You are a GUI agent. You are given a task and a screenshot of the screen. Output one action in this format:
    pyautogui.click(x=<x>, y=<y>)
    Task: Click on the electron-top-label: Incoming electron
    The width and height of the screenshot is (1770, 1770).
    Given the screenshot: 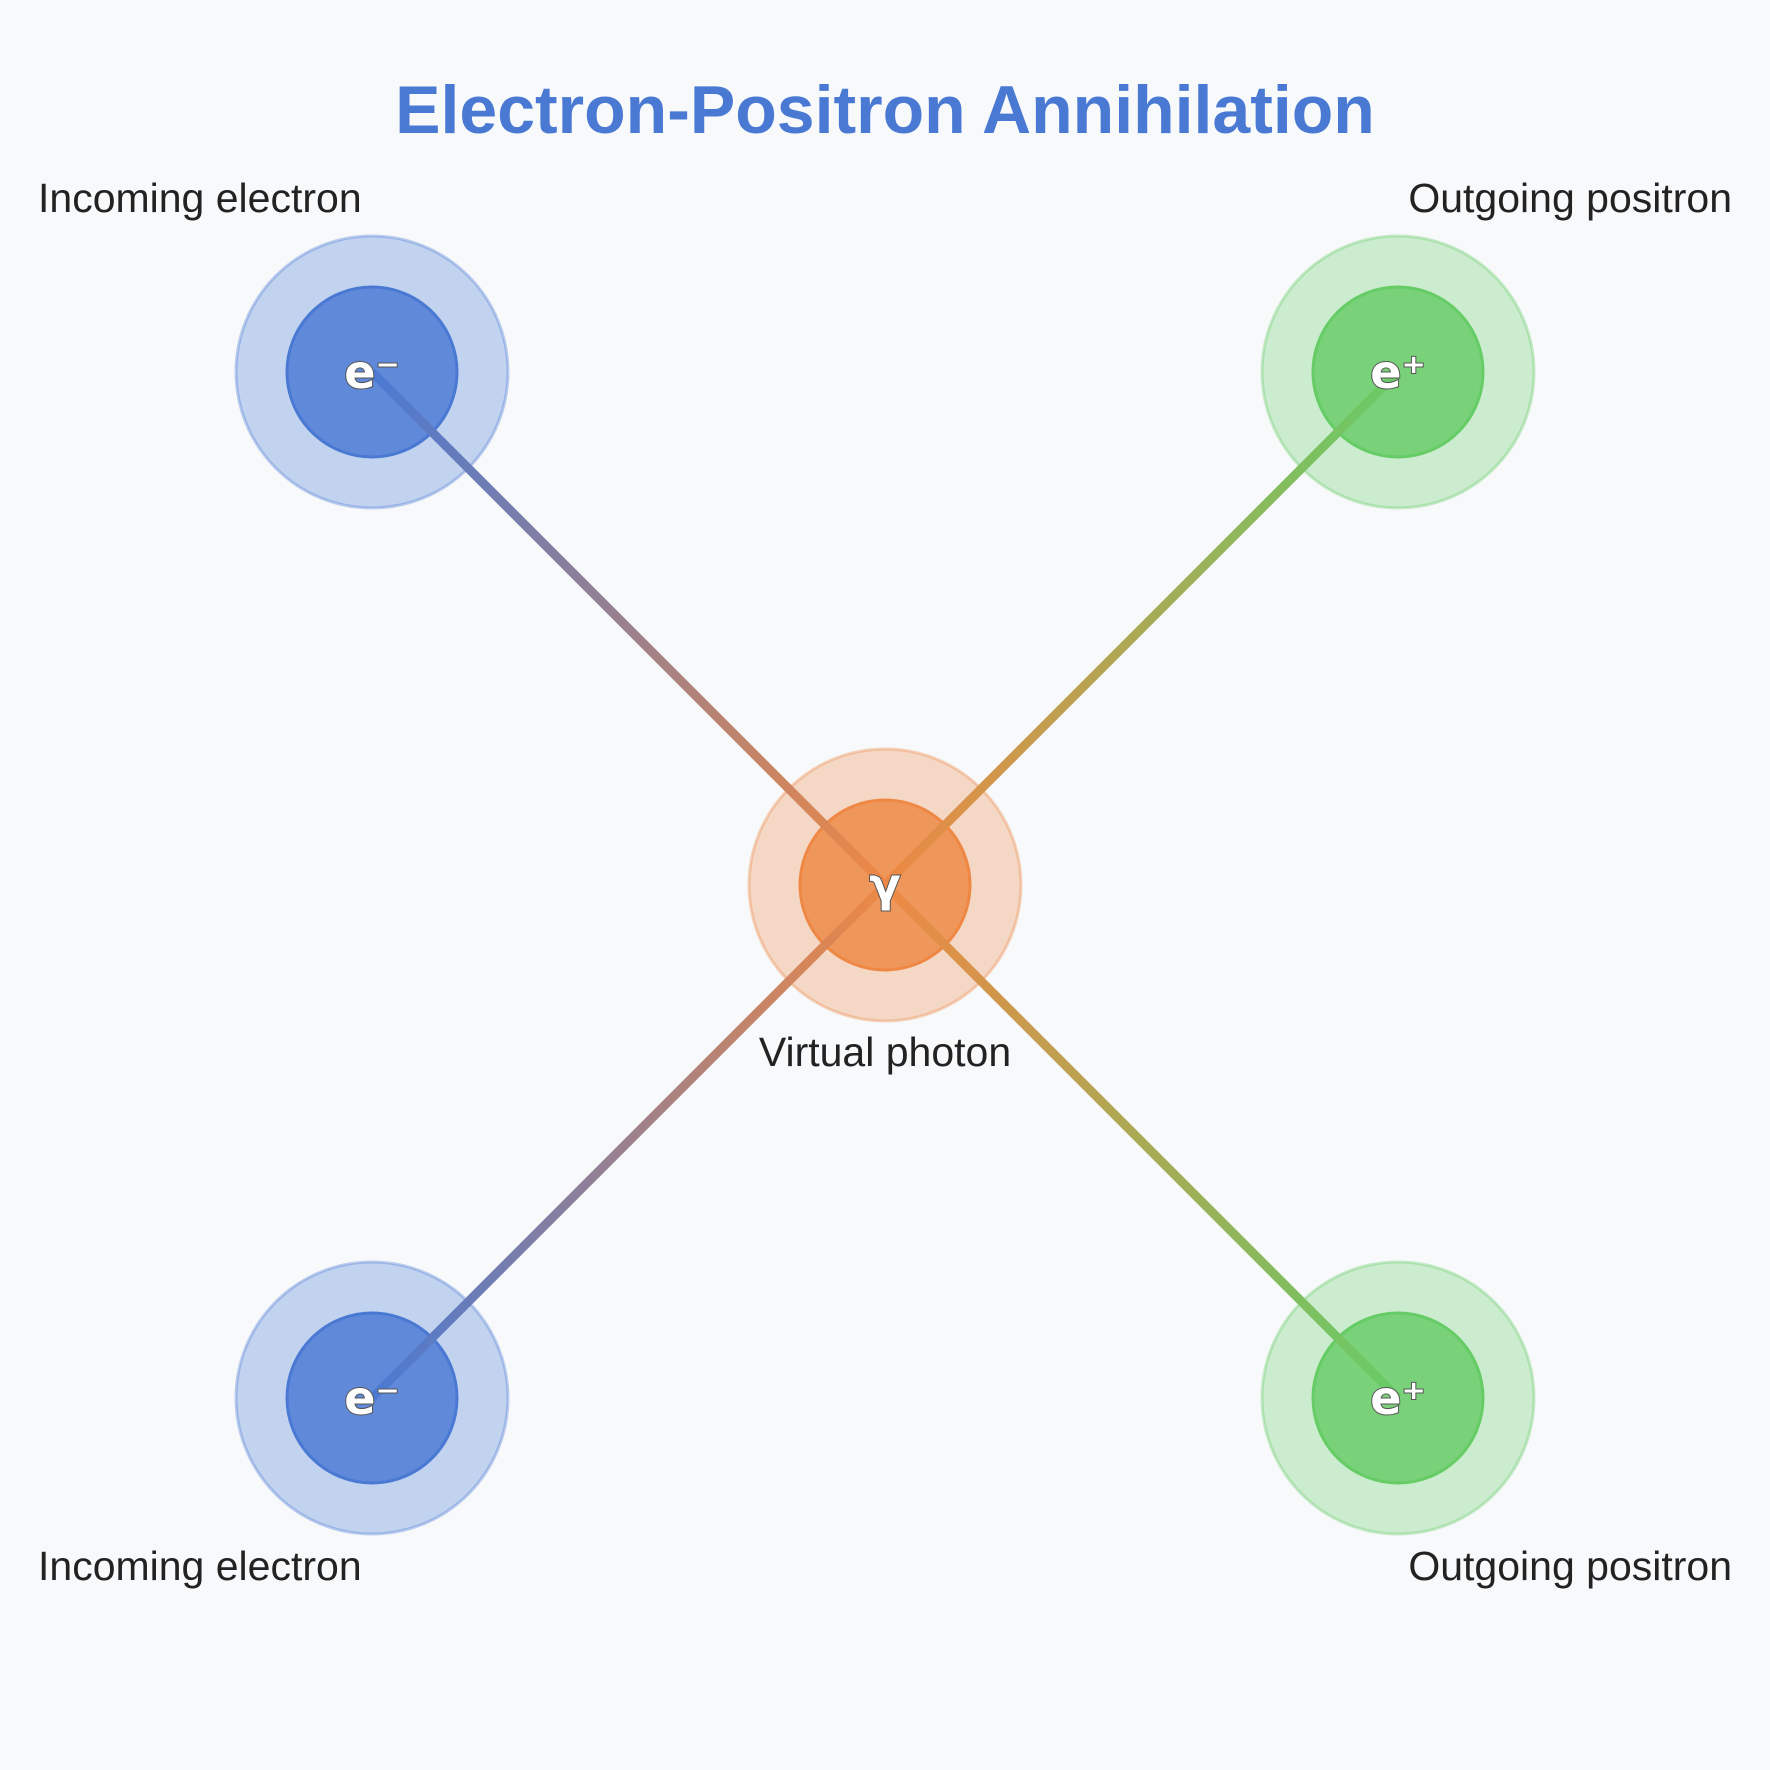 What is the action you would take?
    pyautogui.click(x=200, y=198)
    